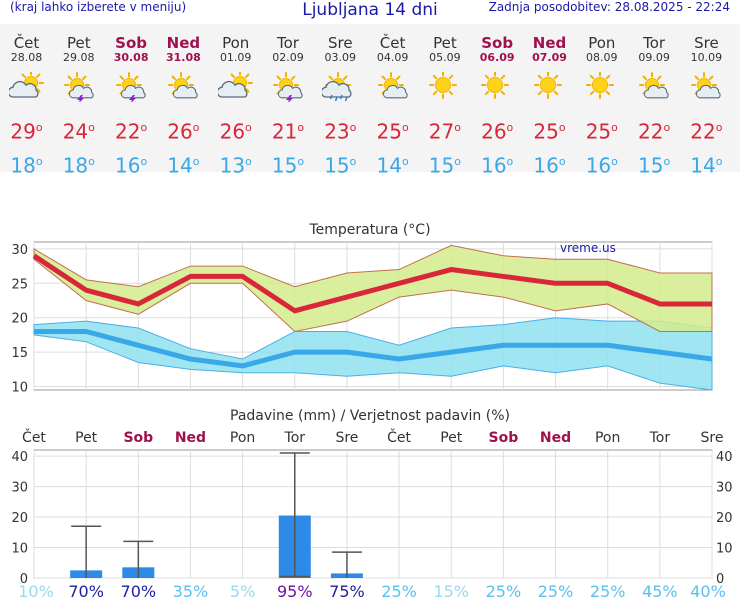  What do you see at coordinates (660, 591) in the screenshot?
I see `precipitation-probability: 45%` at bounding box center [660, 591].